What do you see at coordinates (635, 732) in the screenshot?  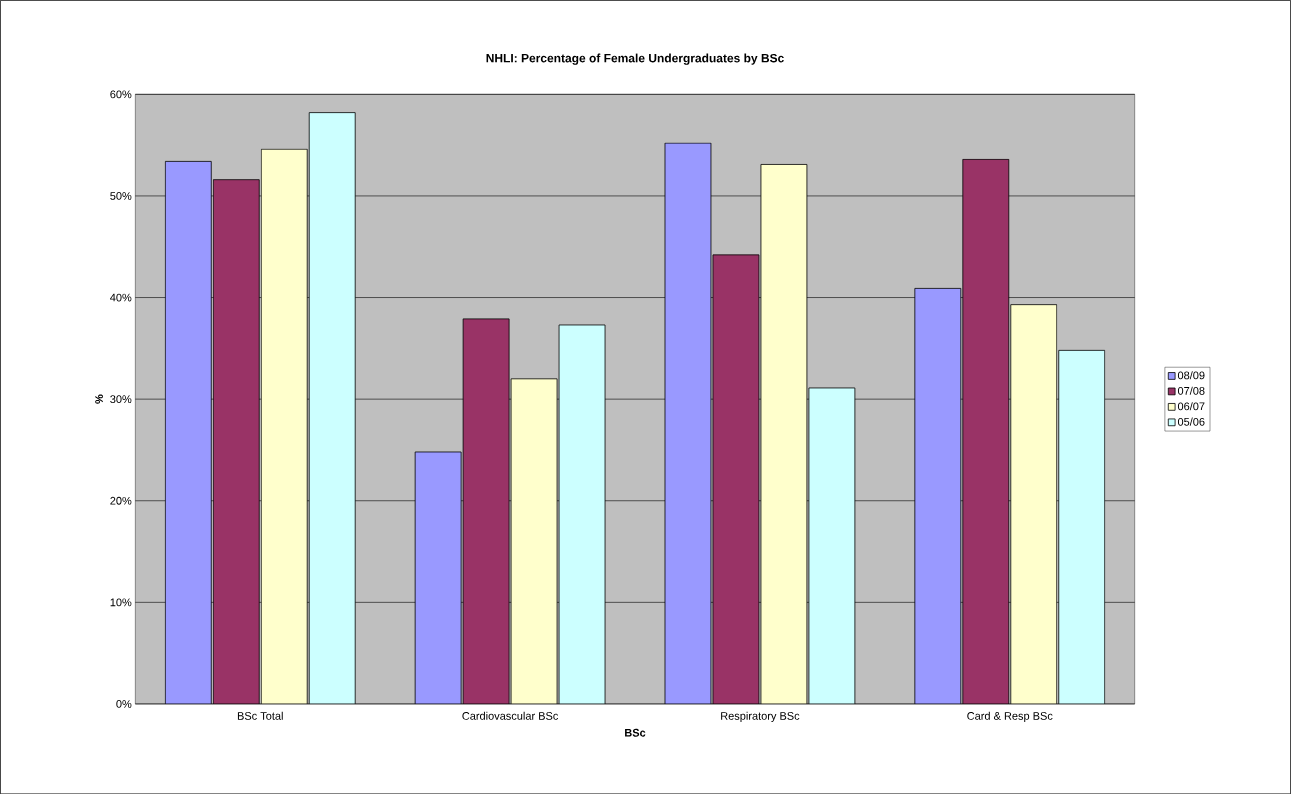 I see `x-axis-title: BSc` at bounding box center [635, 732].